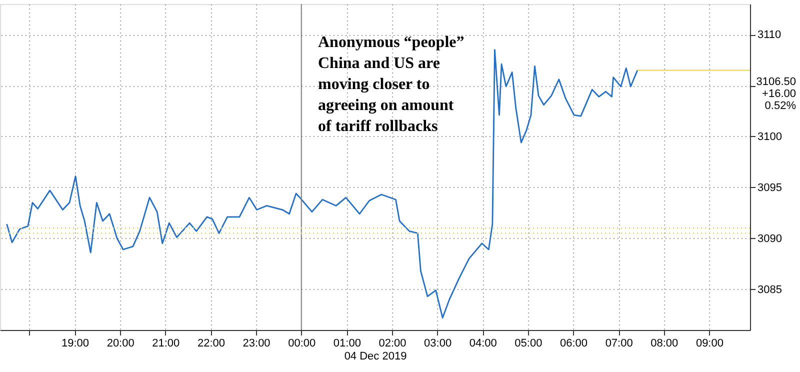 Image resolution: width=800 pixels, height=372 pixels. Describe the element at coordinates (438, 344) in the screenshot. I see `x-tick-label: 03:00` at that location.